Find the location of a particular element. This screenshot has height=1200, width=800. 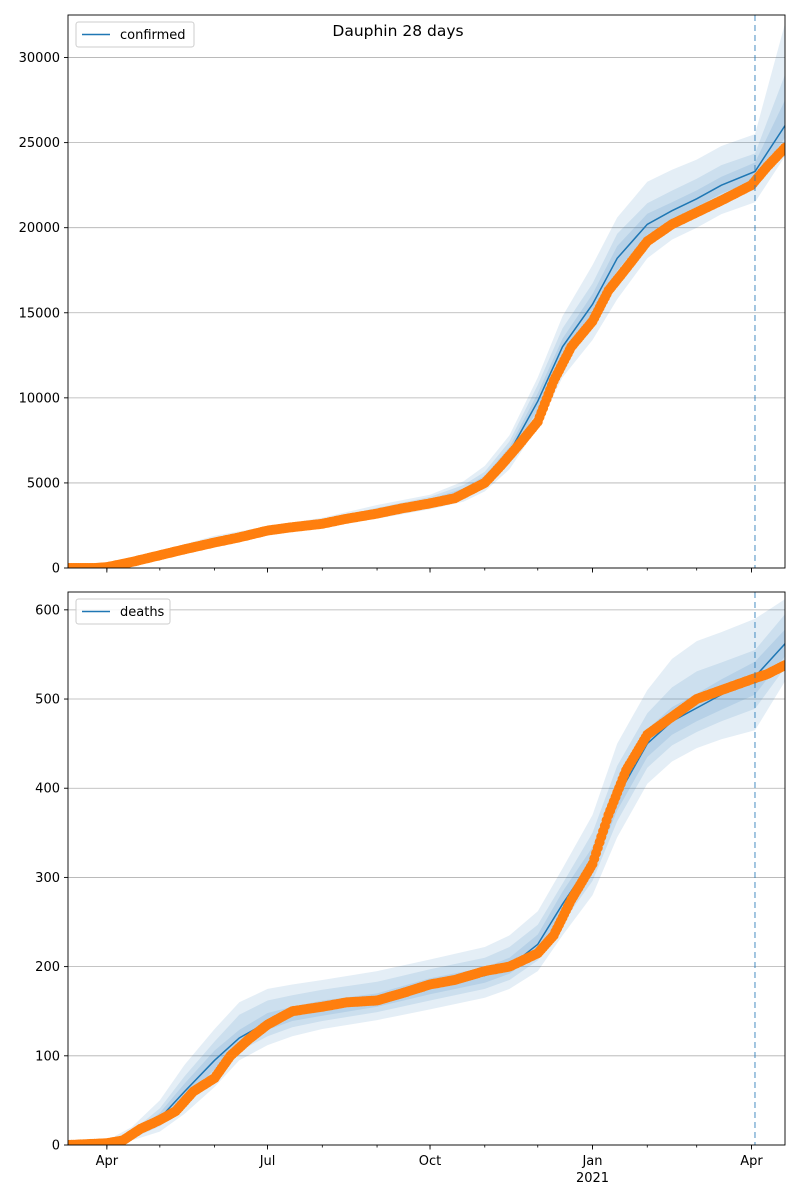

figure-title: Dauphin 28 days is located at coordinates (397, 31).